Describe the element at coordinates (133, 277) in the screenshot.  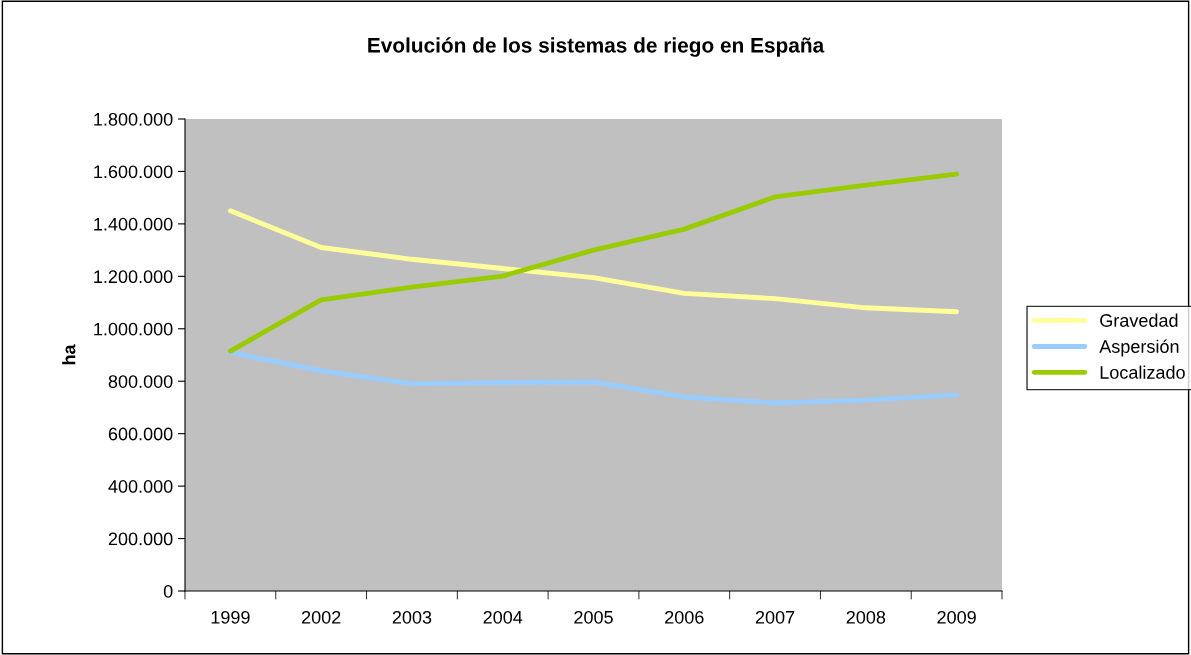
I see `y-tick-label: 1.200.000` at that location.